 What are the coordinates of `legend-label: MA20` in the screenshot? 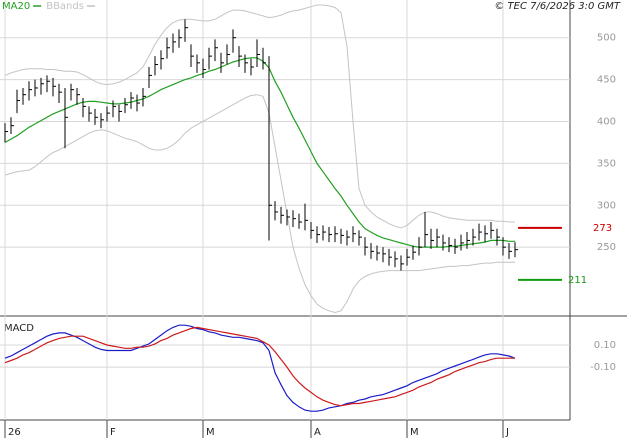 It's located at (16, 6).